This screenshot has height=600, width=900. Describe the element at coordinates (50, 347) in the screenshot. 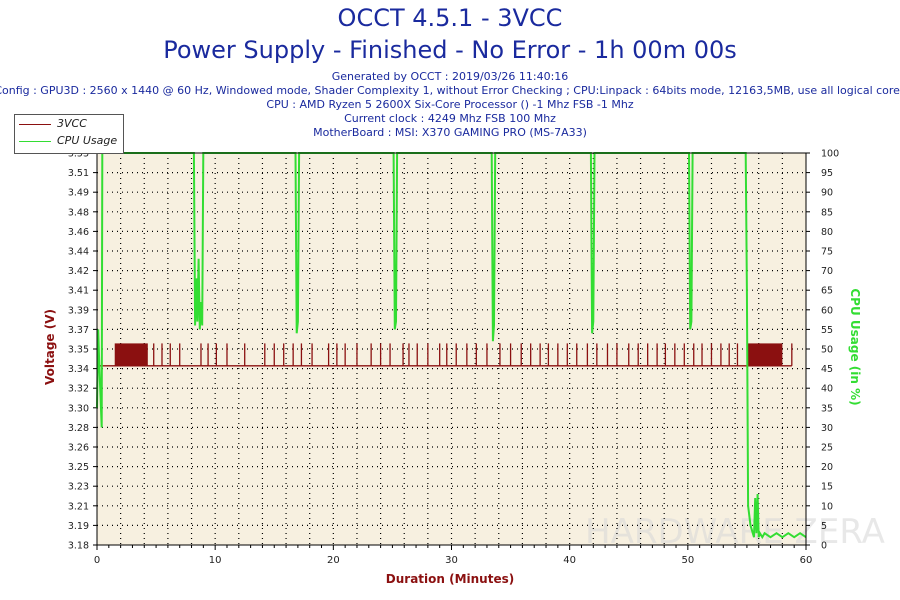

I see `y-axis-left-title: Voltage (V)` at that location.